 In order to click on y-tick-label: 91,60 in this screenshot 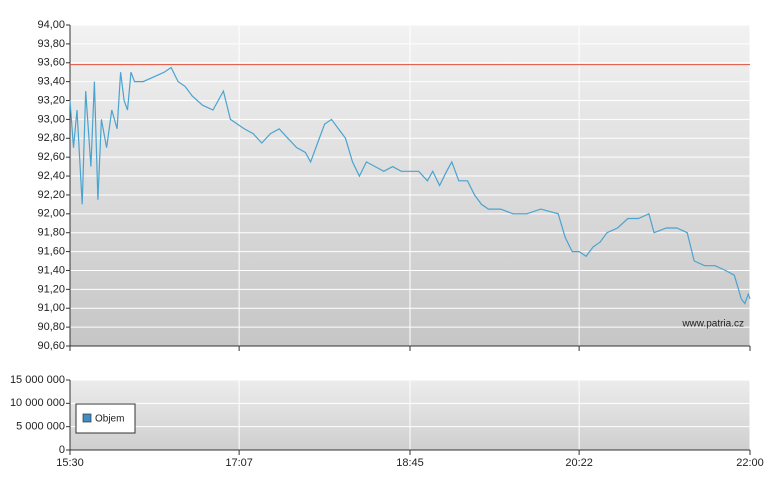, I will do `click(51, 251)`.